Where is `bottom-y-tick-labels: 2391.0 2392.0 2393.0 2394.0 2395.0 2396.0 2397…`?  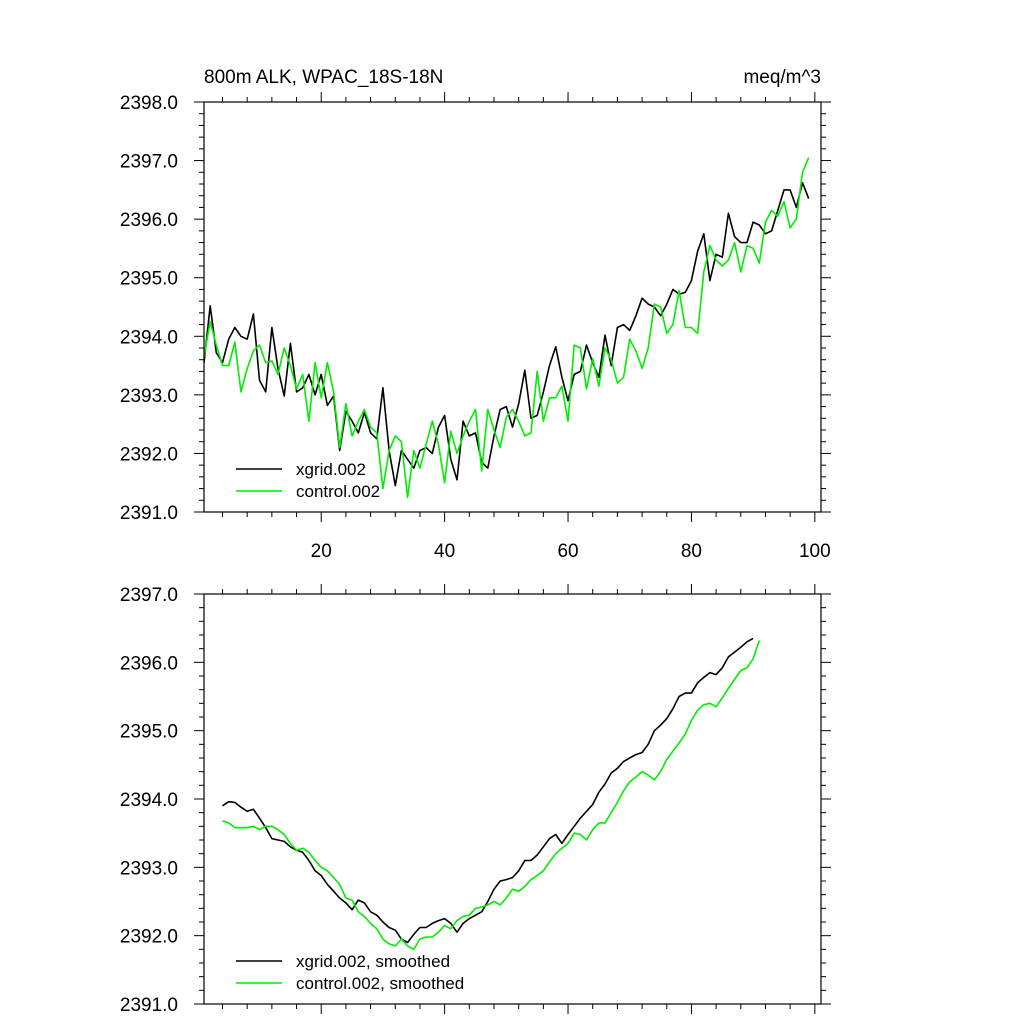
bottom-y-tick-labels: 2391.0 2392.0 2393.0 2394.0 2395.0 2396.0 2397… is located at coordinates (149, 800).